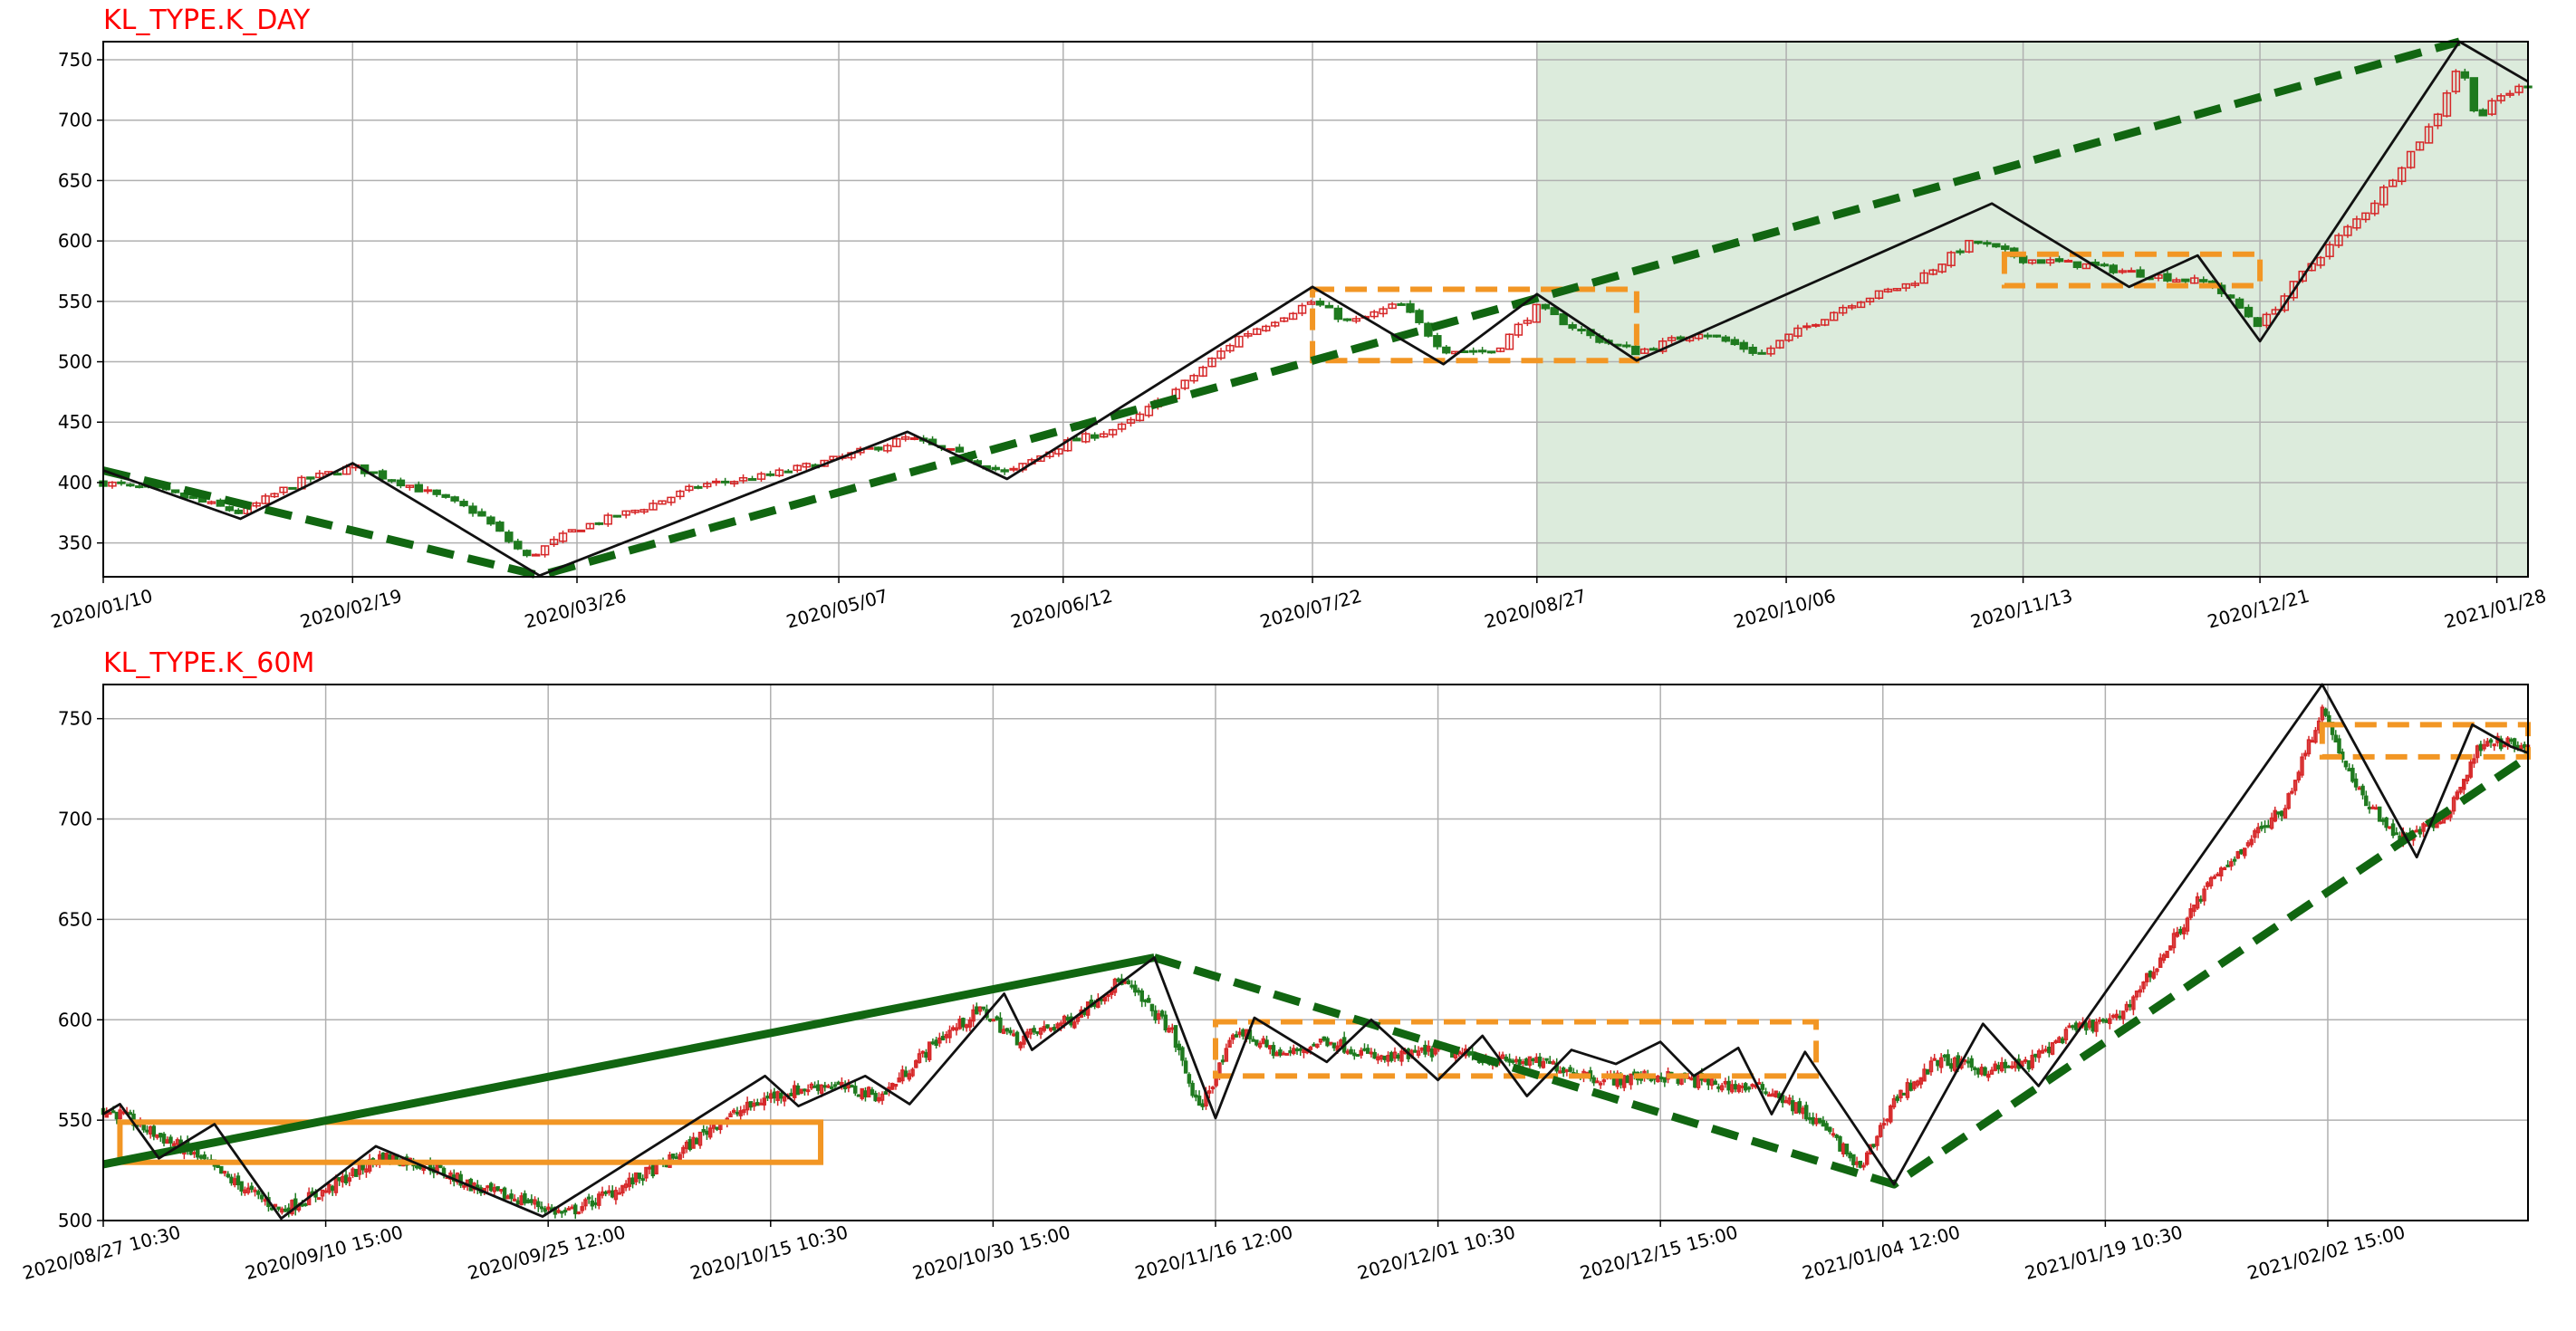  What do you see at coordinates (470, 1142) in the screenshot?
I see `zs-box` at bounding box center [470, 1142].